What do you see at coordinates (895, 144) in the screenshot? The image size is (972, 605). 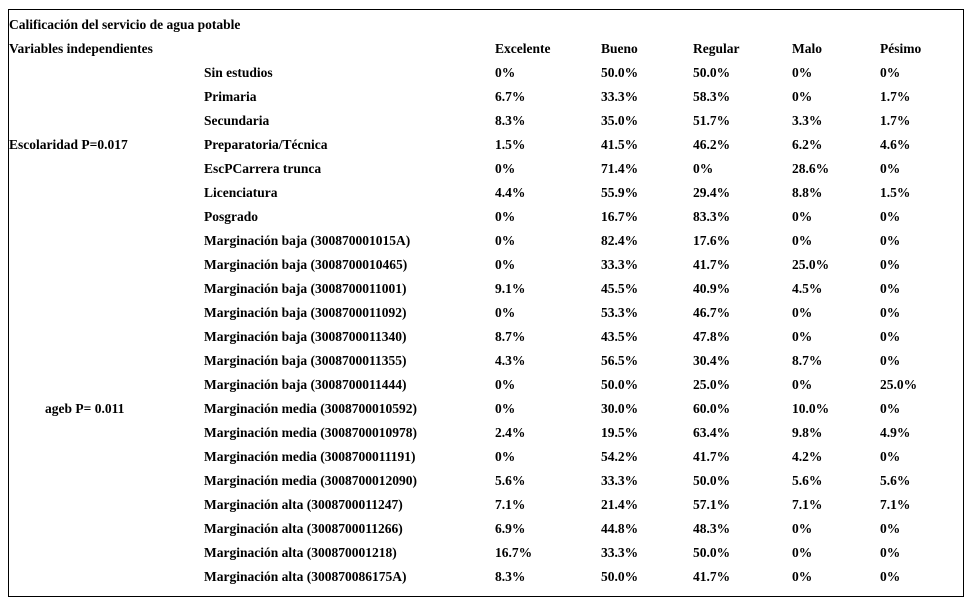 I see `cell-value: 4.6%` at bounding box center [895, 144].